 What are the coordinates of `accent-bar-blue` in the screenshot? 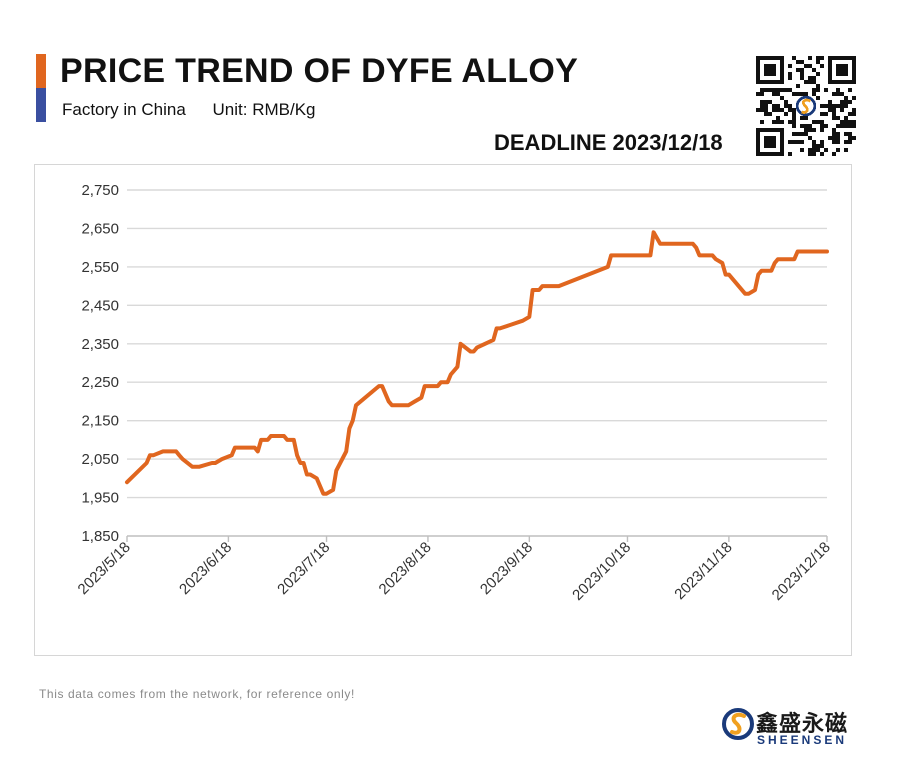 It's located at (41, 105).